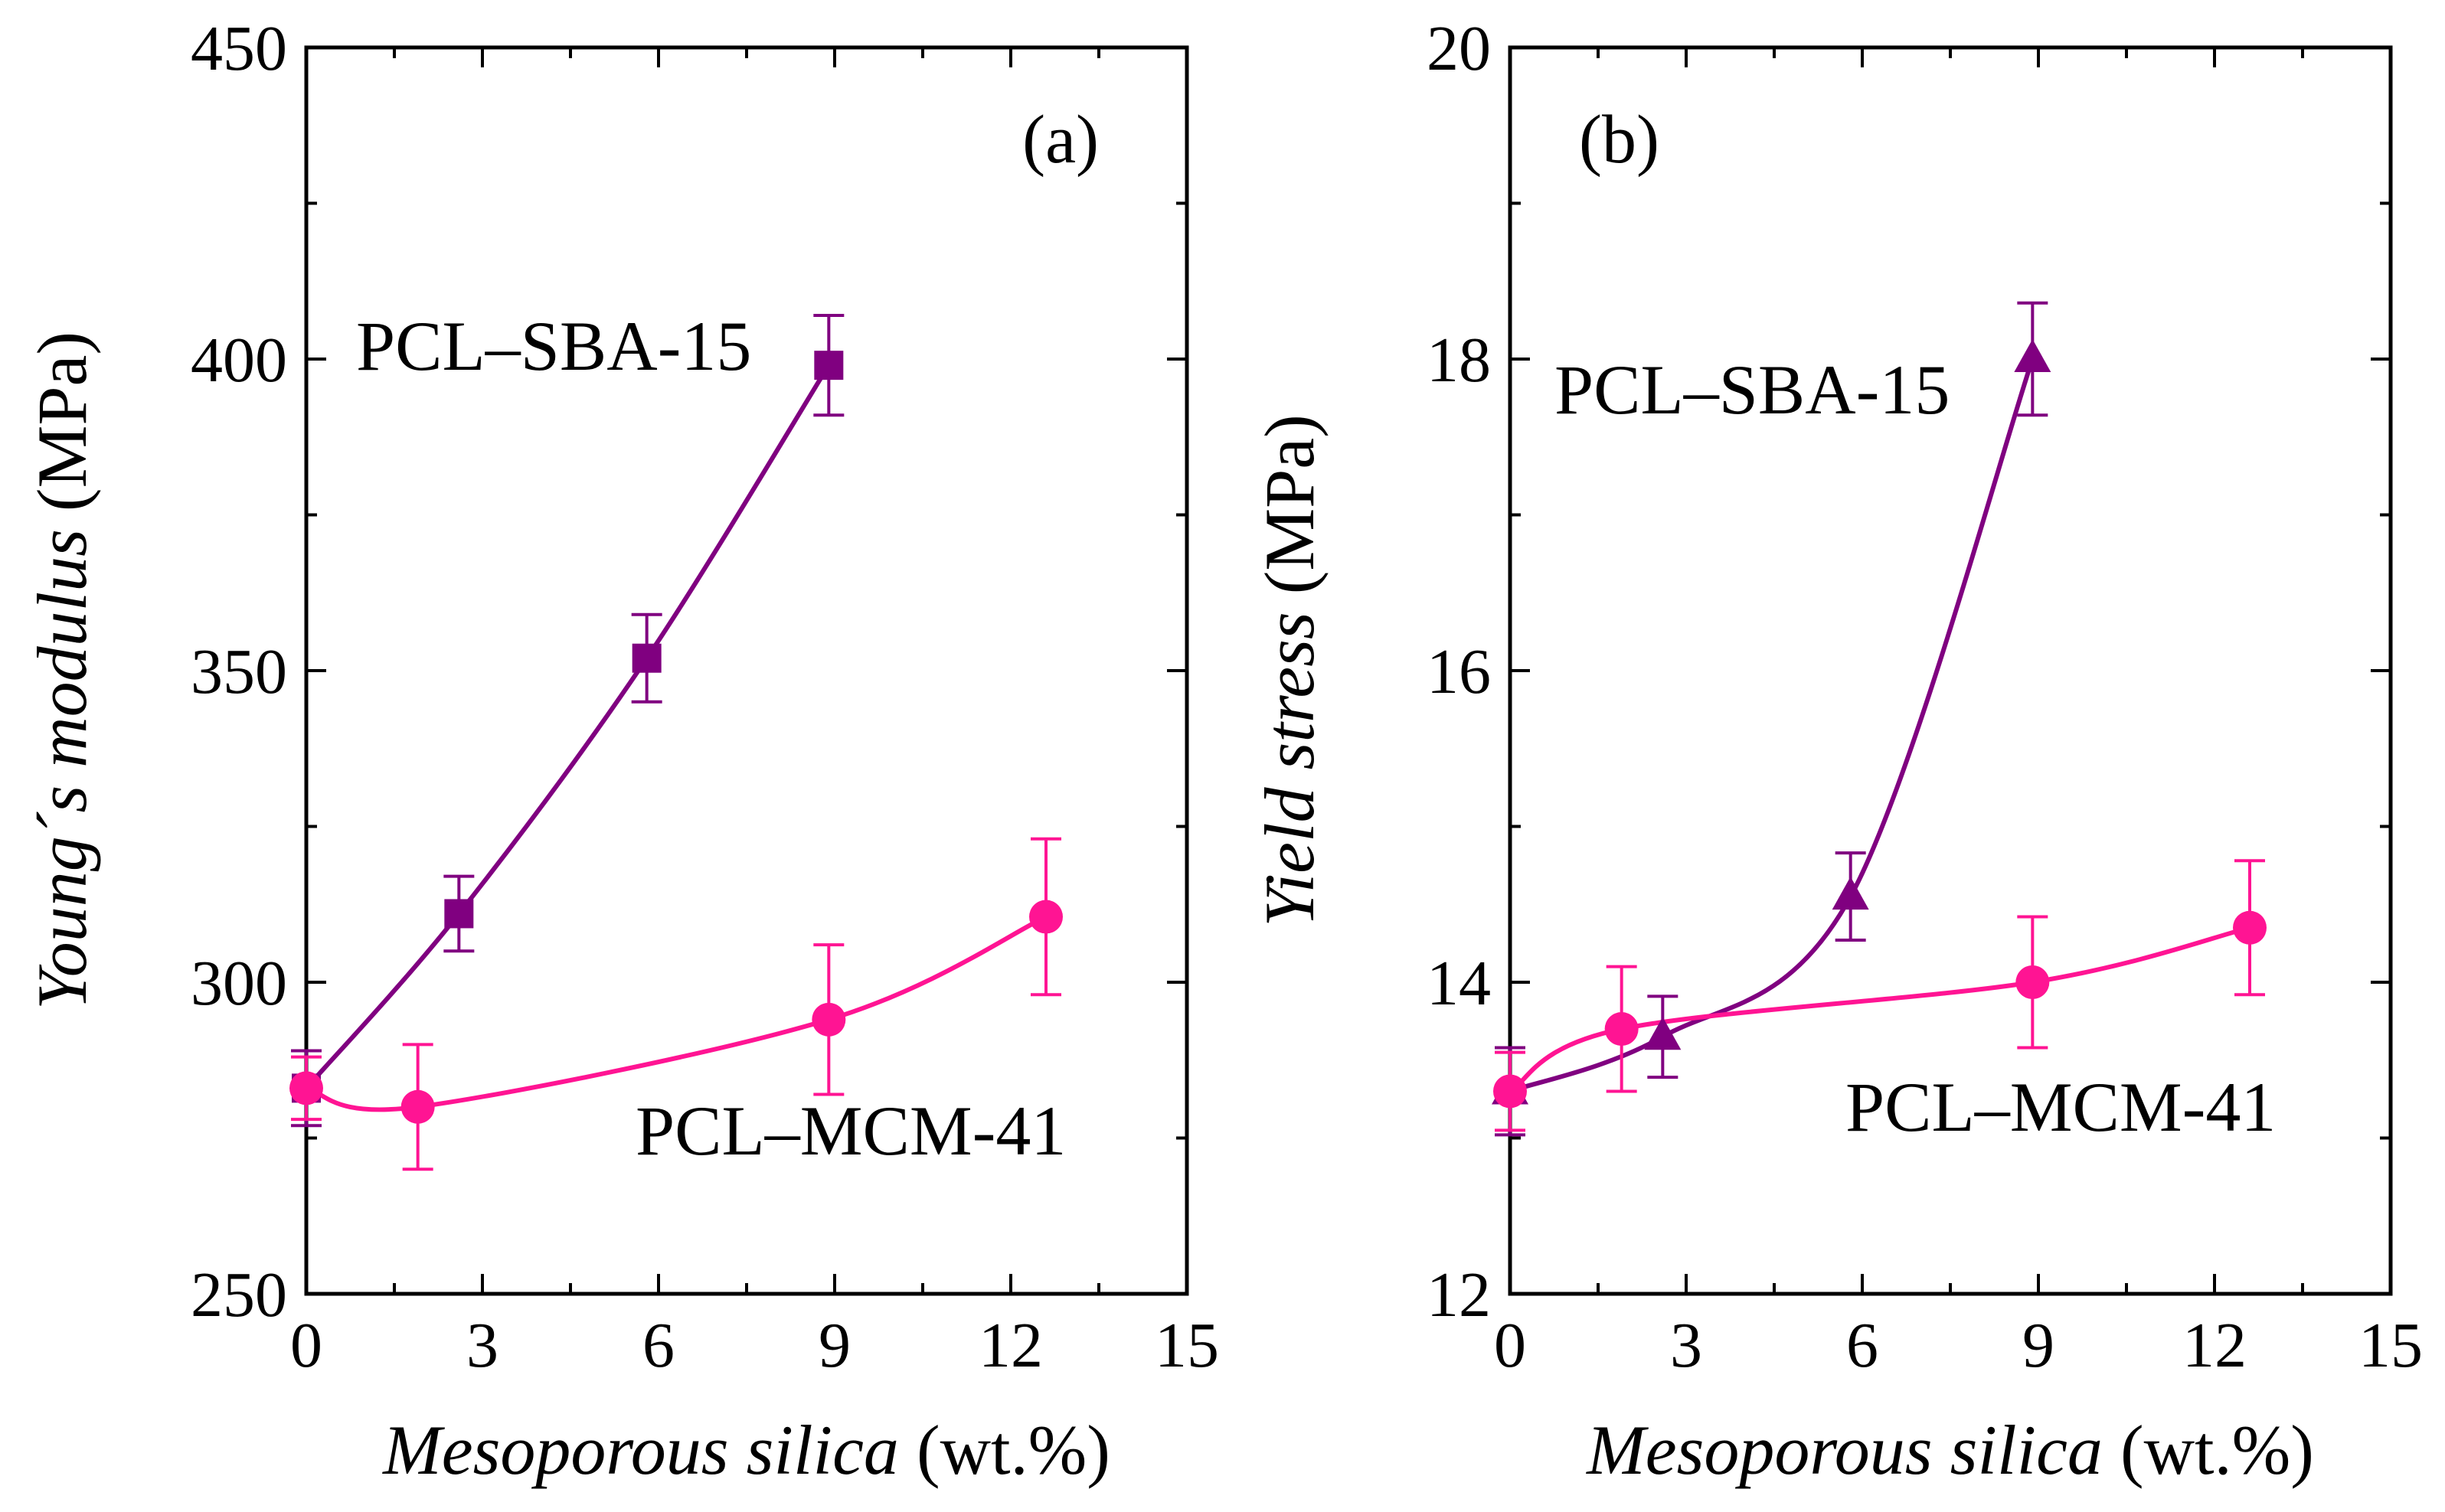  What do you see at coordinates (1459, 671) in the screenshot?
I see `y-tick-label: 16` at bounding box center [1459, 671].